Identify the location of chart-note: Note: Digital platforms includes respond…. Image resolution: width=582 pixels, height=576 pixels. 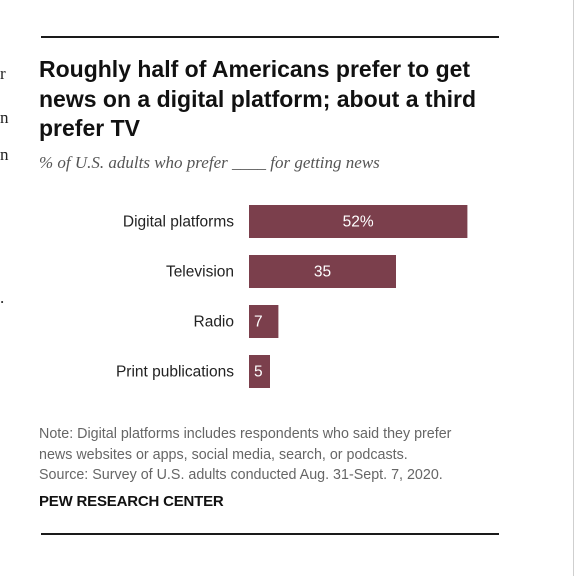
(274, 455).